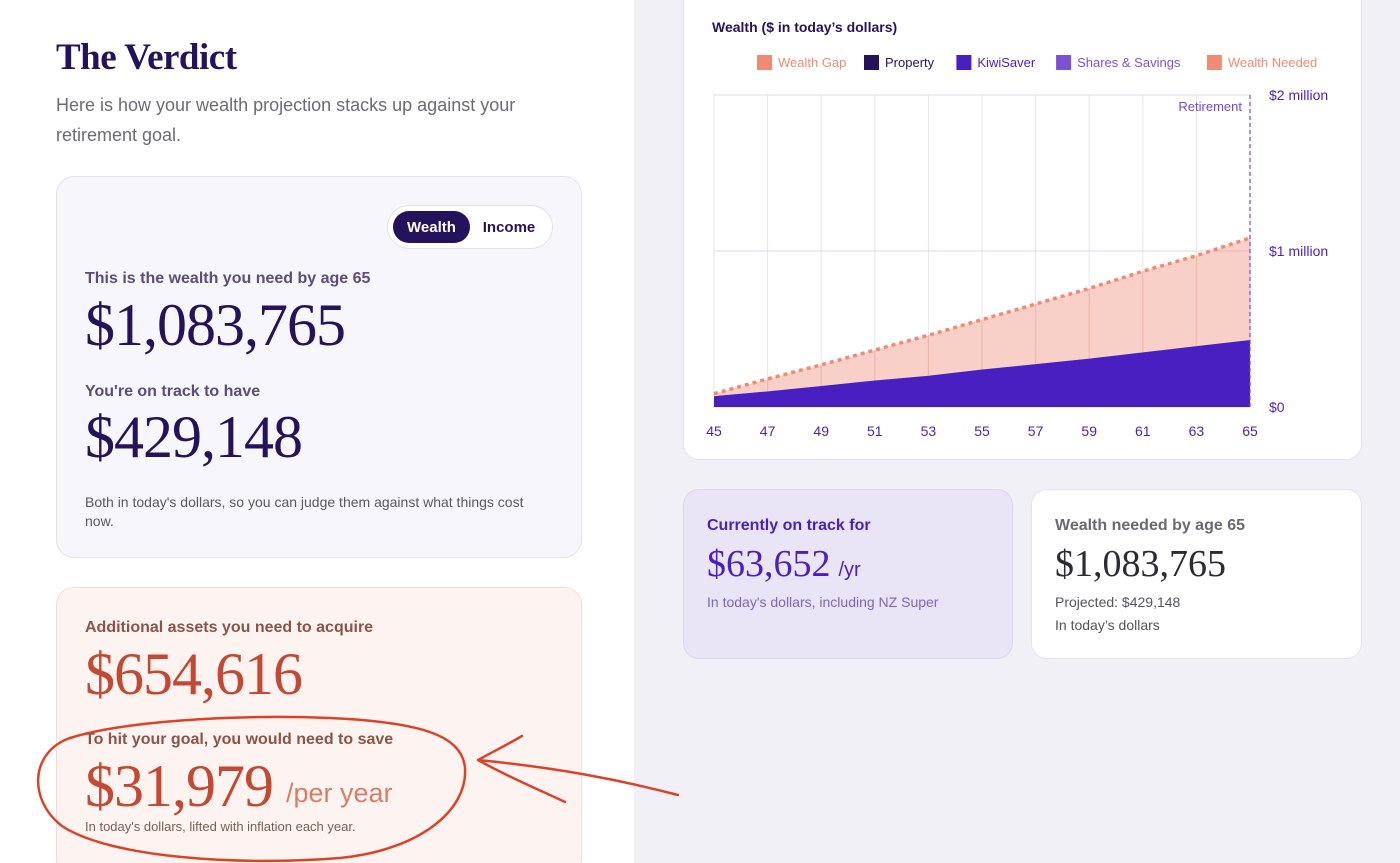 This screenshot has width=1400, height=863. I want to click on retirement-marker-label: Retirement, so click(1210, 106).